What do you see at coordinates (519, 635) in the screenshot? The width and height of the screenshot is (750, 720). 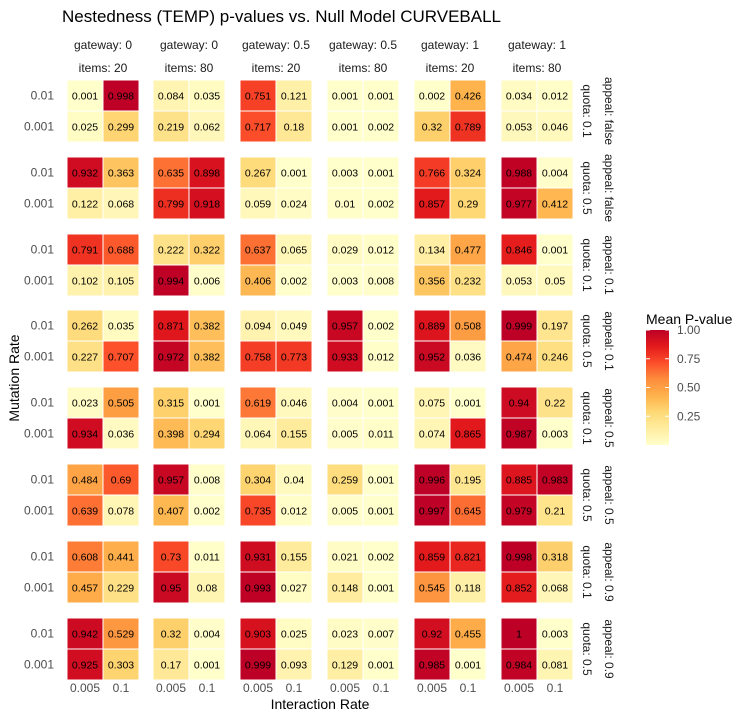 I see `cell-value-label: 1` at bounding box center [519, 635].